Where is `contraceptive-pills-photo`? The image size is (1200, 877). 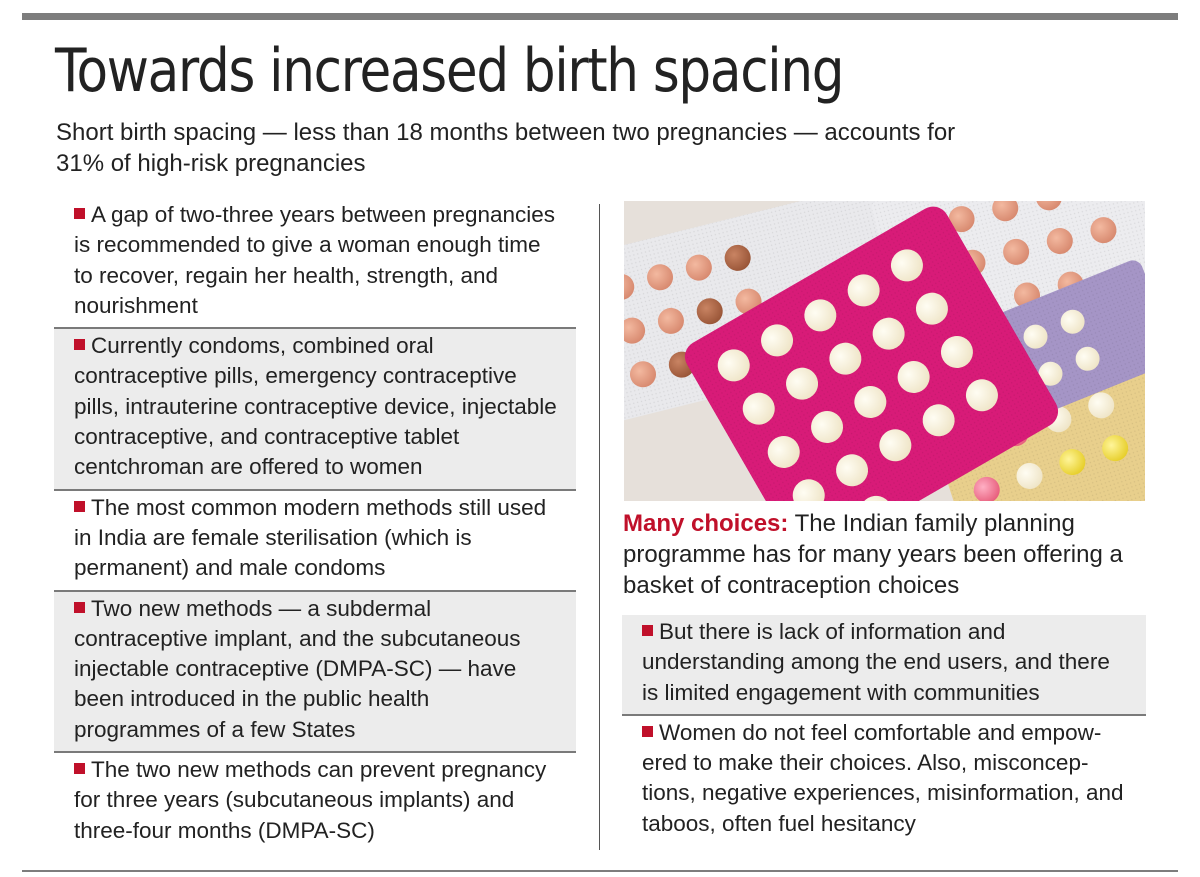
contraceptive-pills-photo is located at coordinates (884, 351).